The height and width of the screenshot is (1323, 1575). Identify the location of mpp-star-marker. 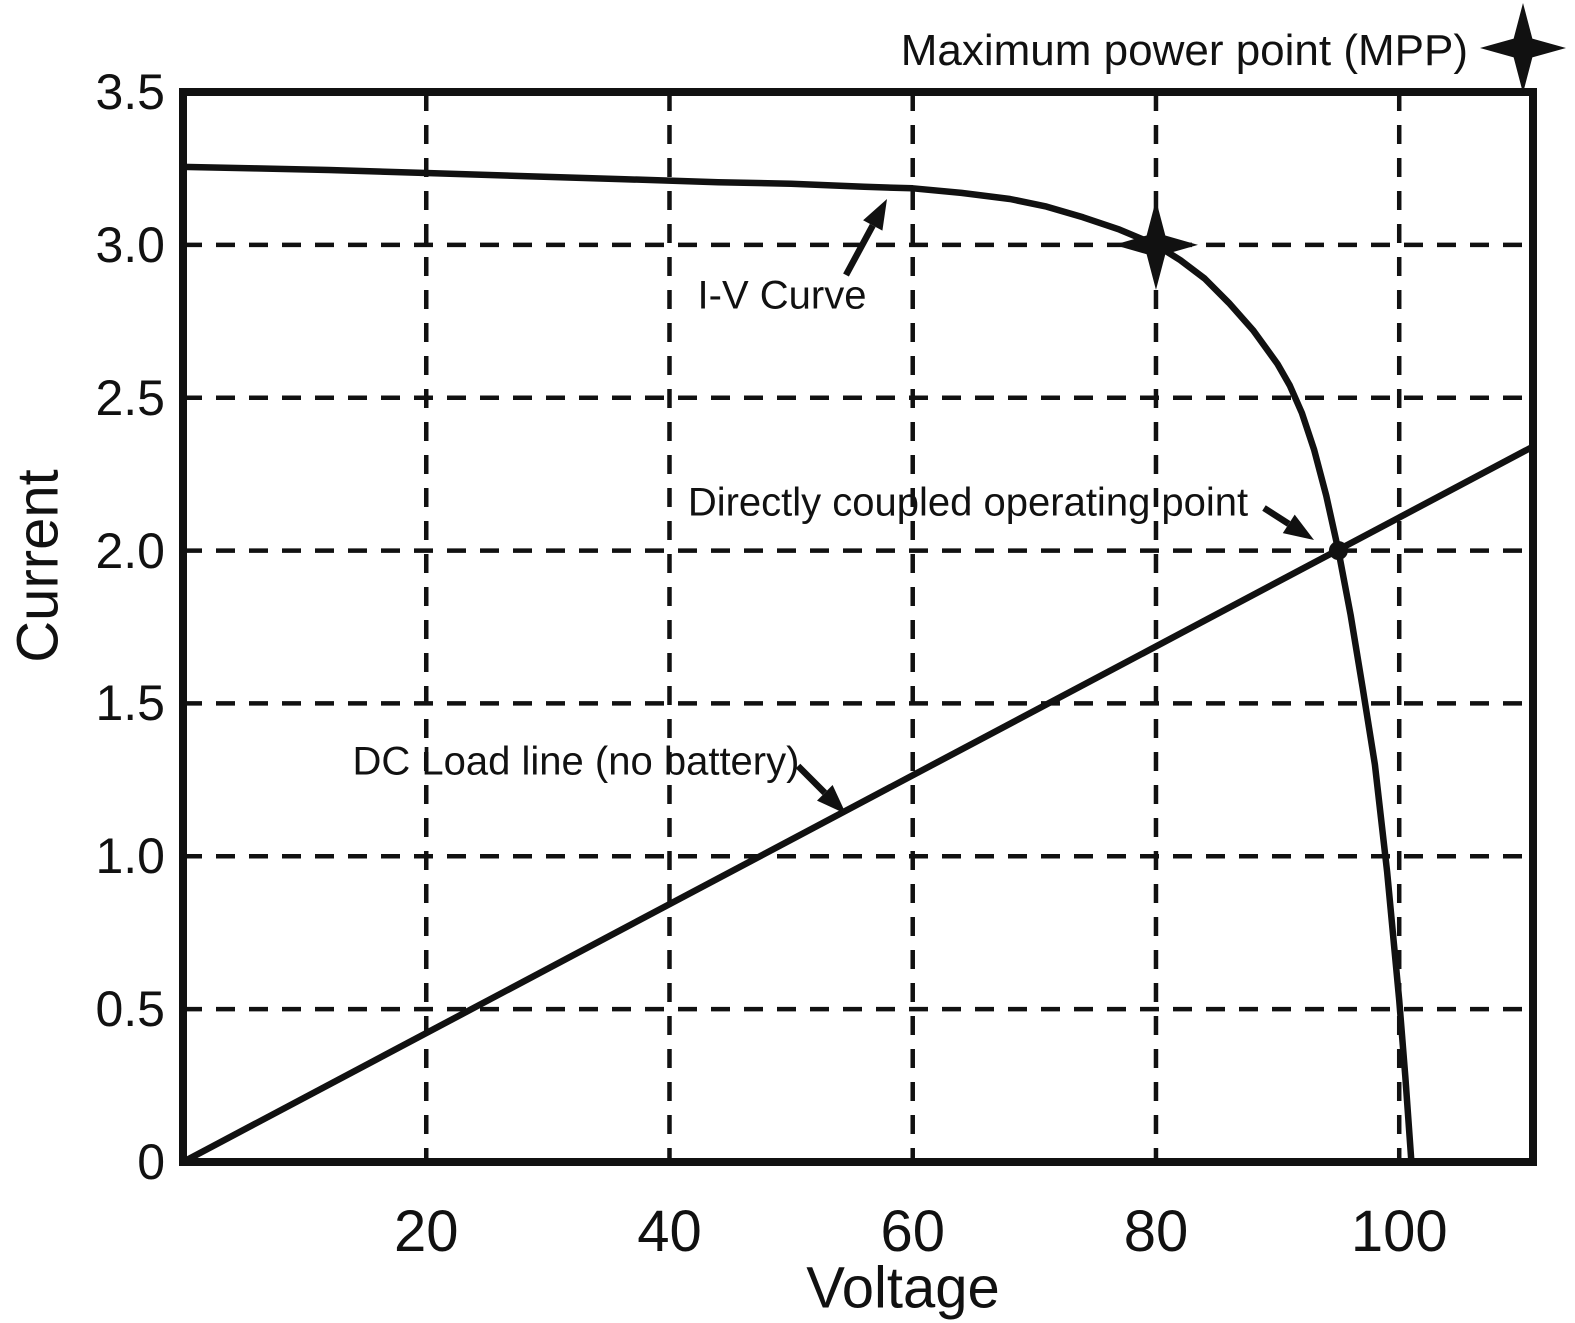
(1155, 244).